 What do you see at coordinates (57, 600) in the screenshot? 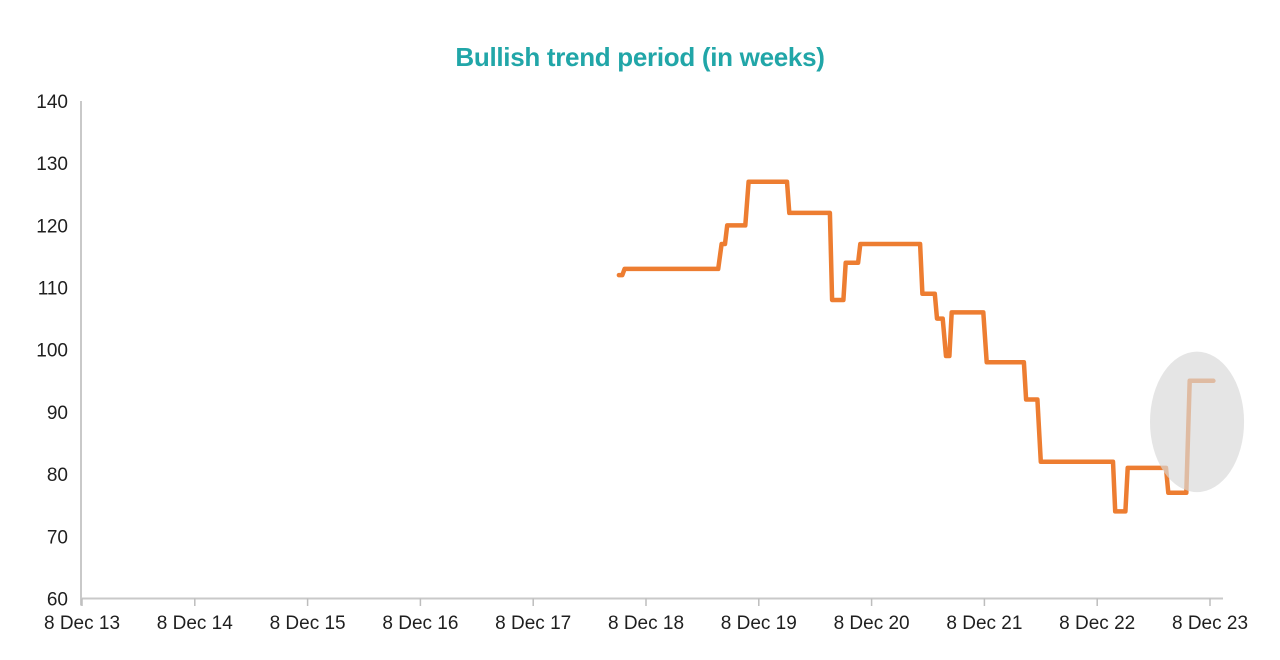
I see `y-axis-label: 60` at bounding box center [57, 600].